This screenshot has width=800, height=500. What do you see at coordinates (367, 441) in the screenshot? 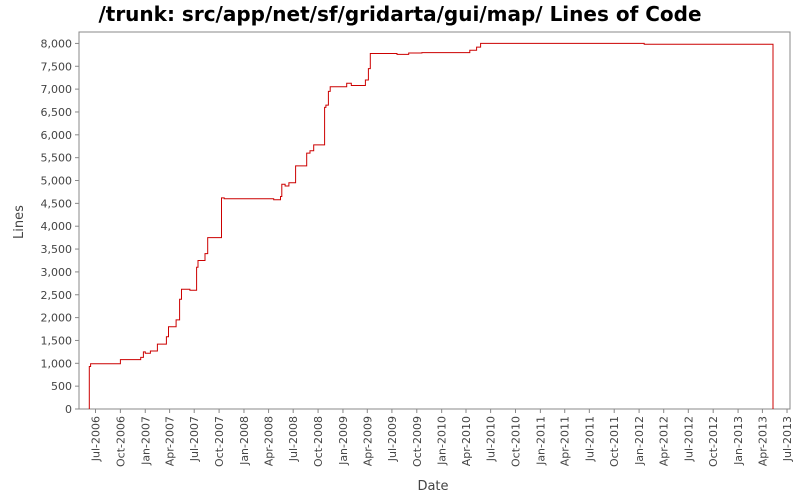
I see `x-tick-label: Apr-2009` at bounding box center [367, 441].